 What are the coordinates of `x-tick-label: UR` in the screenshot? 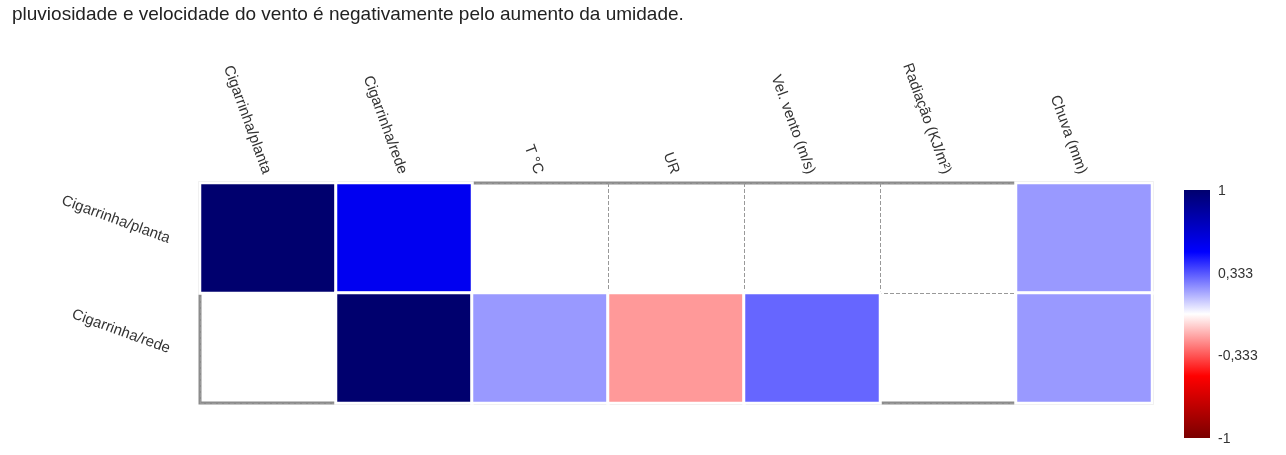 It's located at (672, 163).